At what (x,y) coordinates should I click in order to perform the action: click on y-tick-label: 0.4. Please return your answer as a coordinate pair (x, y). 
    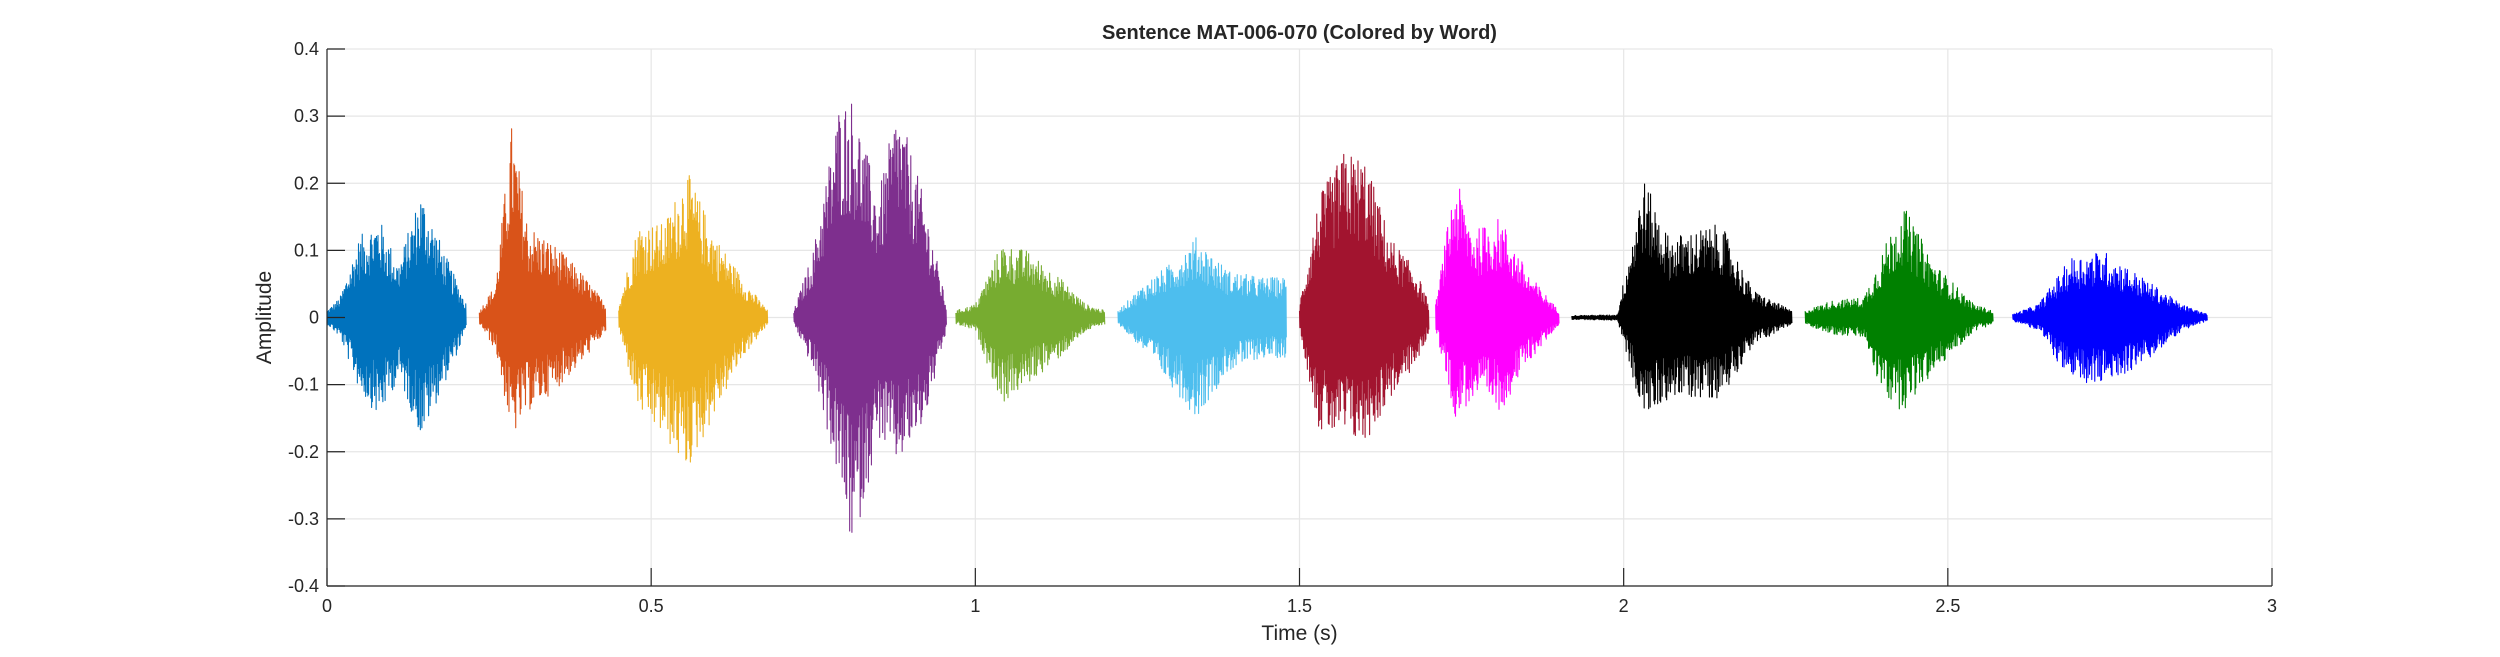
    Looking at the image, I should click on (306, 49).